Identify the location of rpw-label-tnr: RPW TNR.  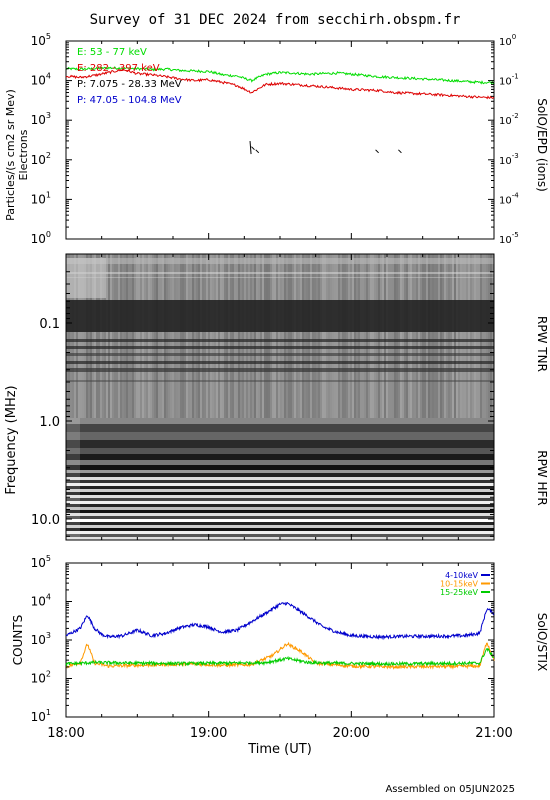
(542, 344).